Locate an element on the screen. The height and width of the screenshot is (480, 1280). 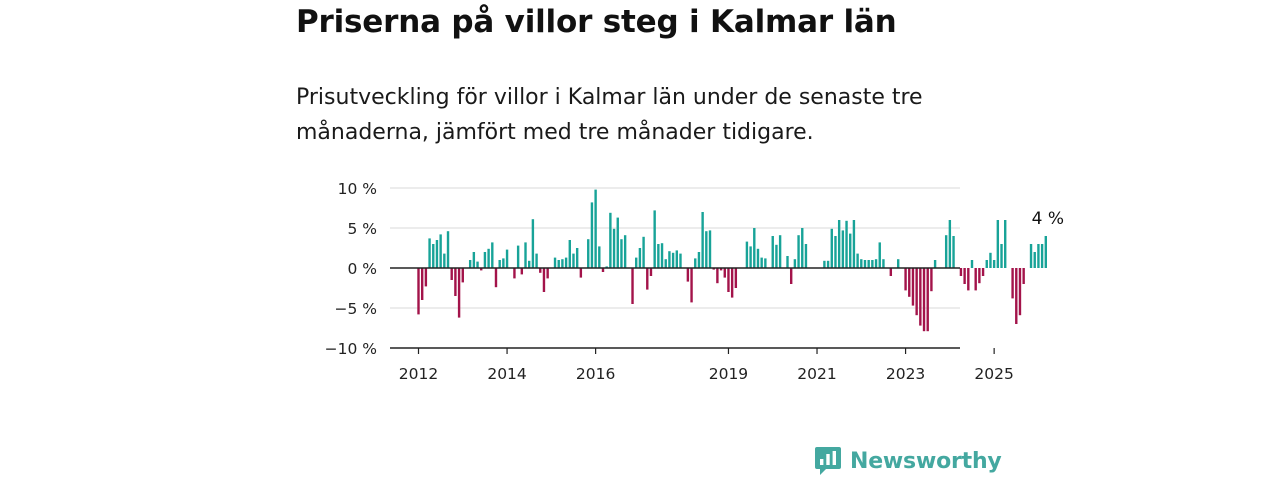
y-tick-label: 0 % is located at coordinates (362, 269).